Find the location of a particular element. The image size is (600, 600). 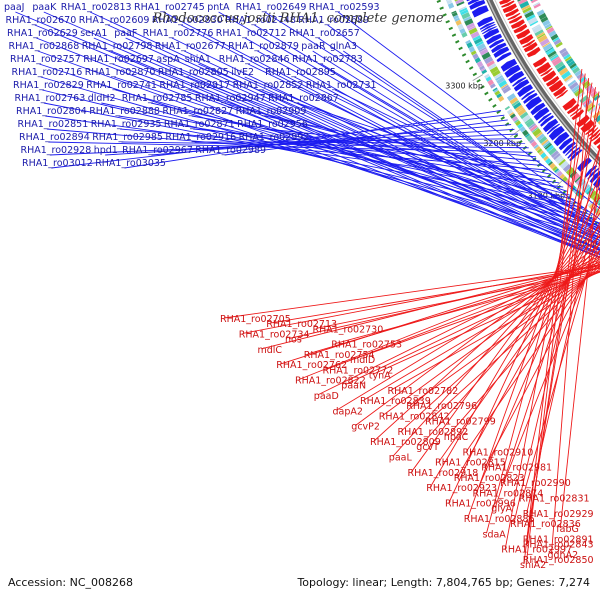

reverse-gene-label: RHA1_ro02809 is located at coordinates (405, 442).